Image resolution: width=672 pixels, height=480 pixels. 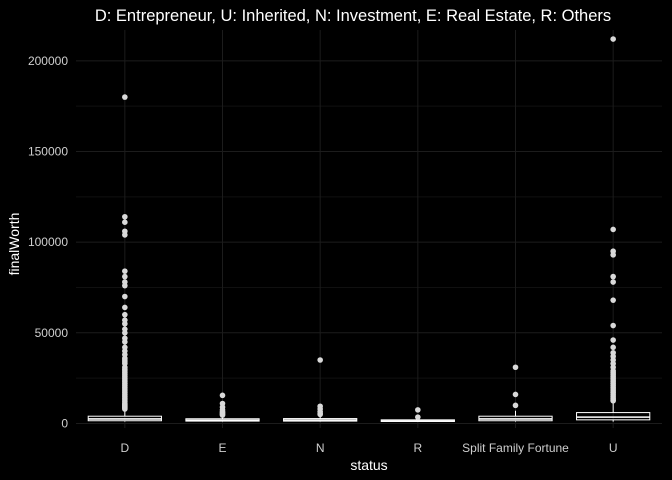 I want to click on box-d, so click(x=124, y=258).